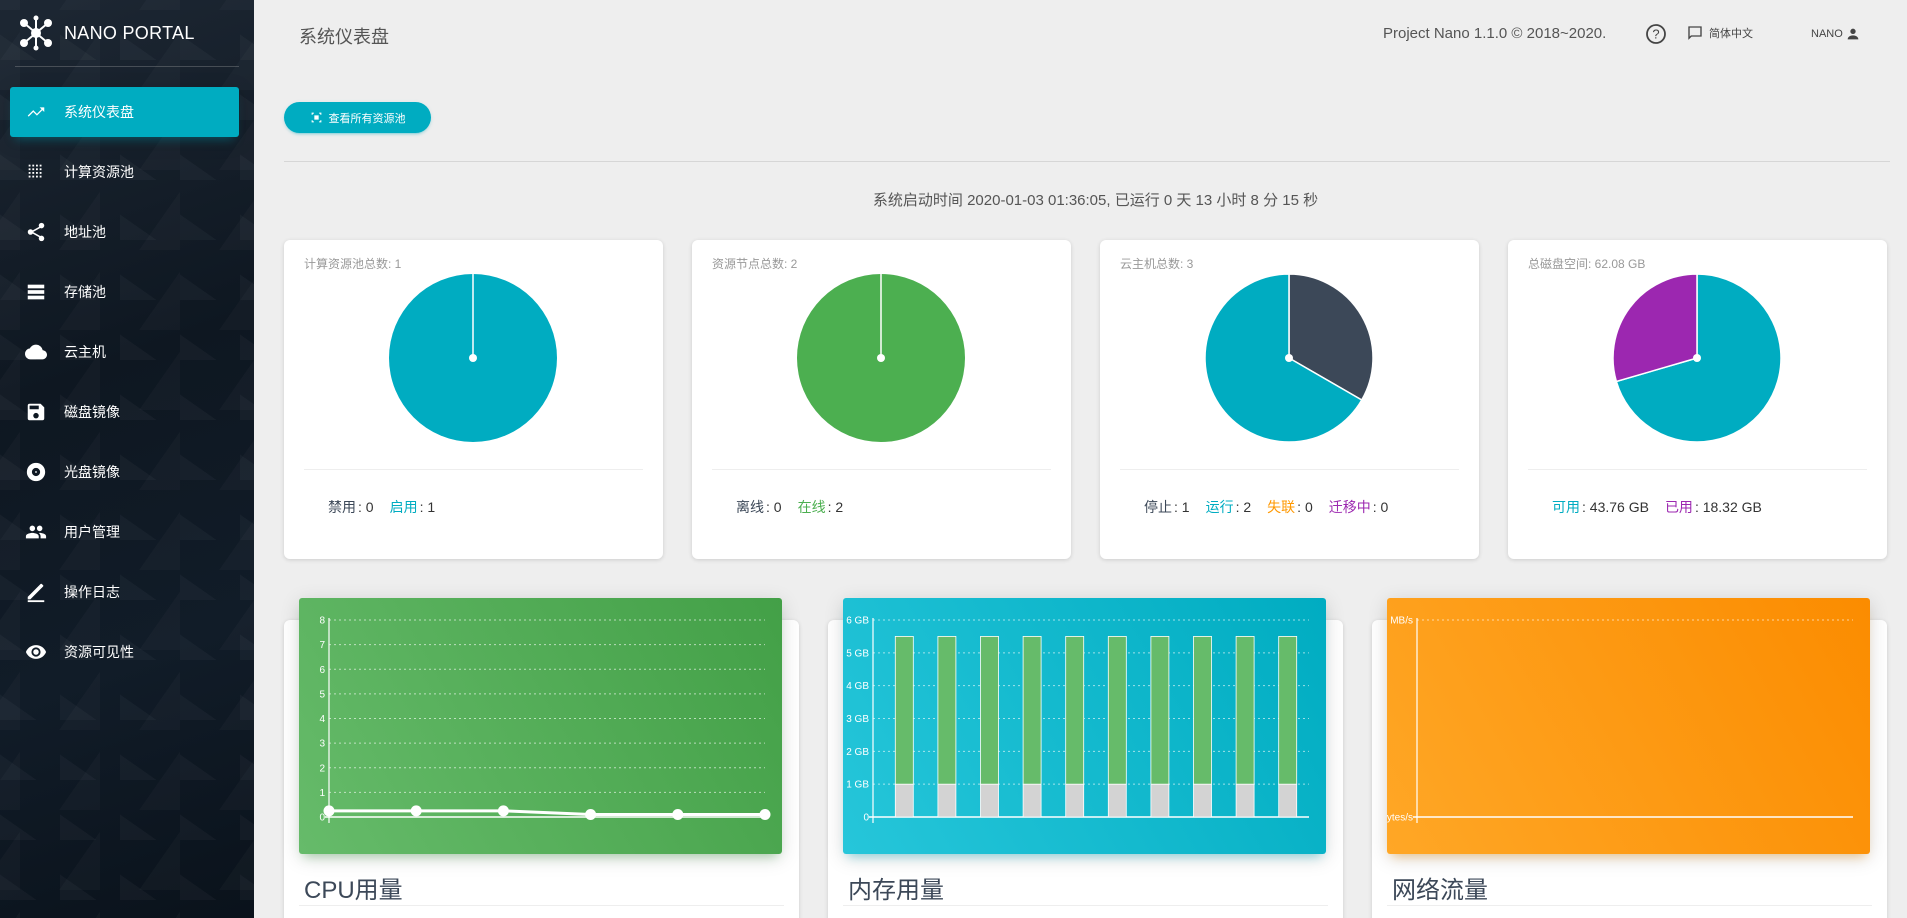 This screenshot has height=918, width=1907. I want to click on chart-title: 网络流量, so click(1440, 890).